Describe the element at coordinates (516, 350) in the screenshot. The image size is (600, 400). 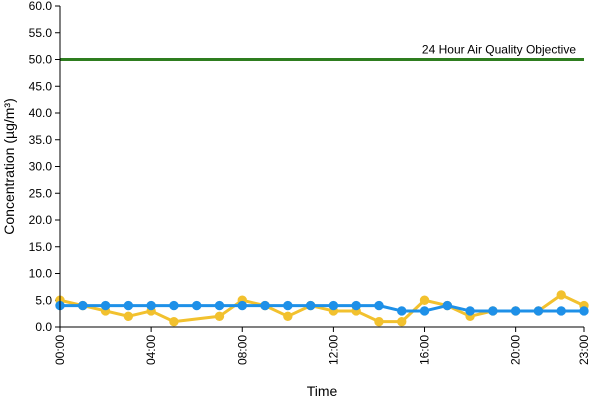
I see `x-tick-label: 20:00` at that location.